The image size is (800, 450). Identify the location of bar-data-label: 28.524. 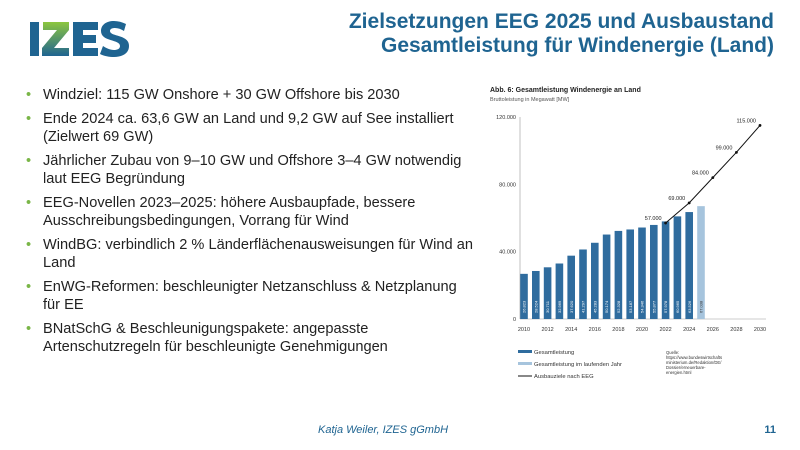
(535, 306).